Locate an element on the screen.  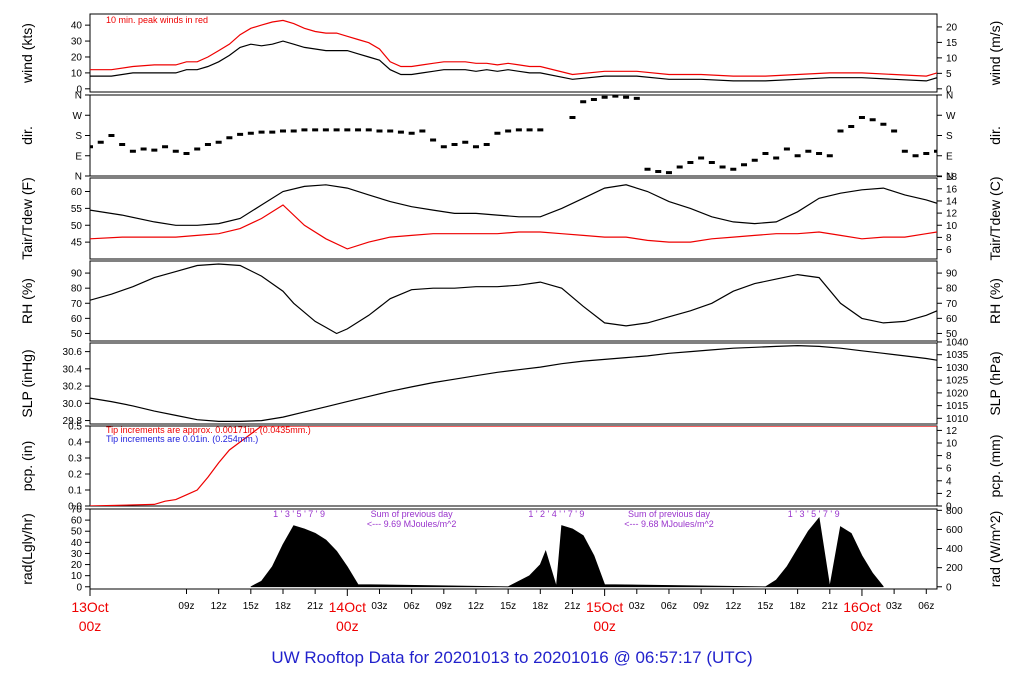
y-axis-title-right: rad (W/m^2) is located at coordinates (995, 549).